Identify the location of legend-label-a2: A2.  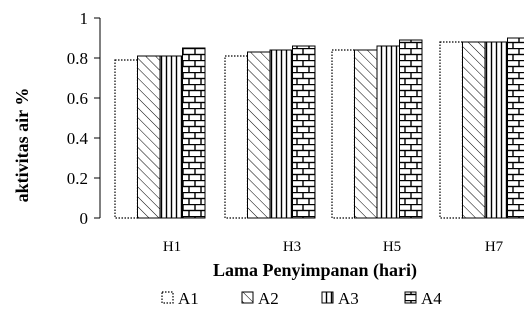
(268, 298).